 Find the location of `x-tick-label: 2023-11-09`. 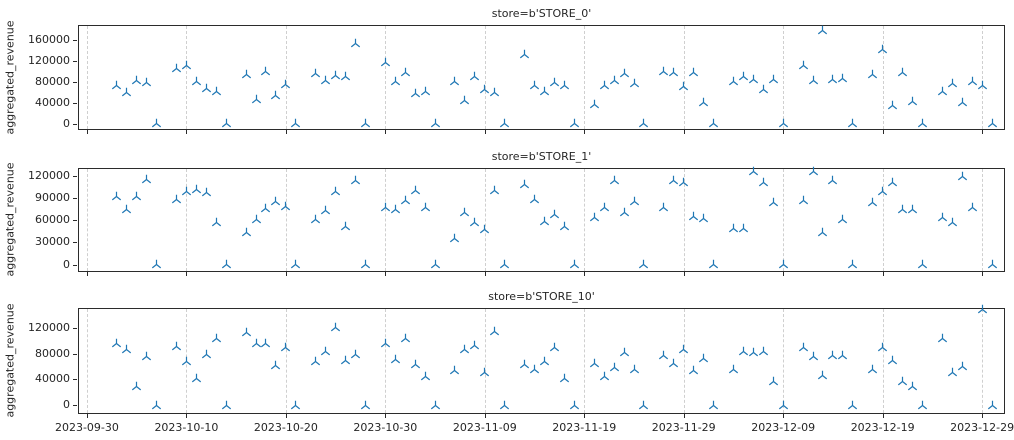

x-tick-label: 2023-11-09 is located at coordinates (484, 427).